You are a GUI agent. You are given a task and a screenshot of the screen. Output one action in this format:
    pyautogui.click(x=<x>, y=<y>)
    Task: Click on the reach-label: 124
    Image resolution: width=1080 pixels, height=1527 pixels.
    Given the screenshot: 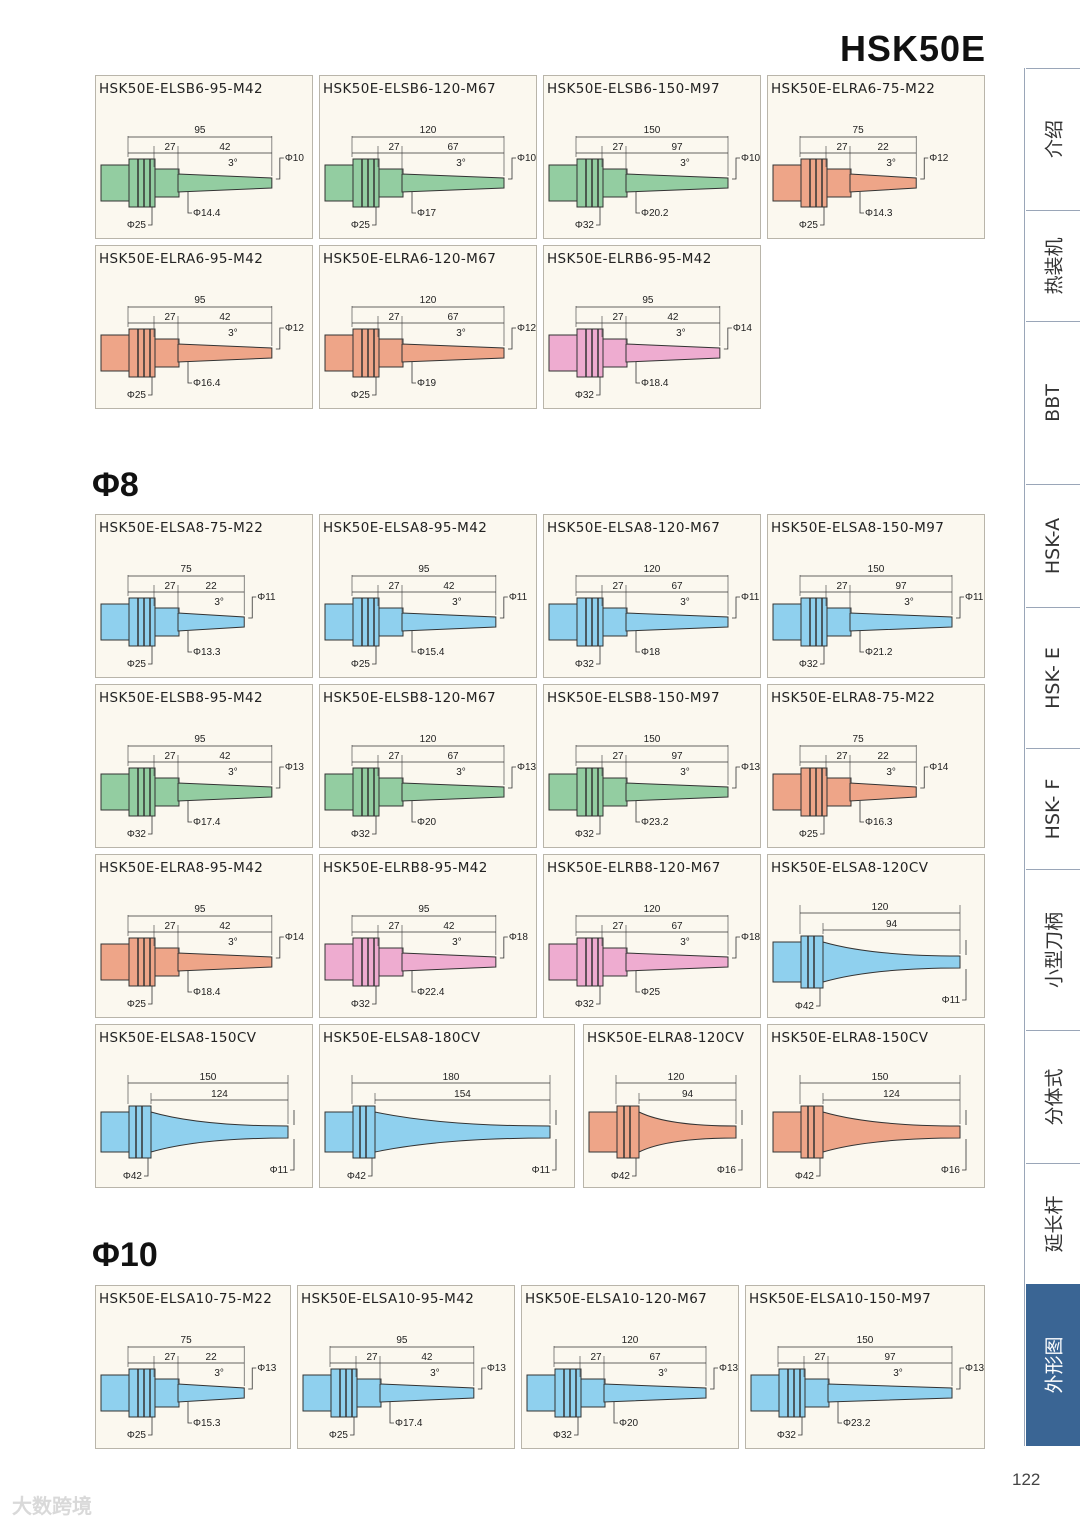 What is the action you would take?
    pyautogui.click(x=891, y=1094)
    